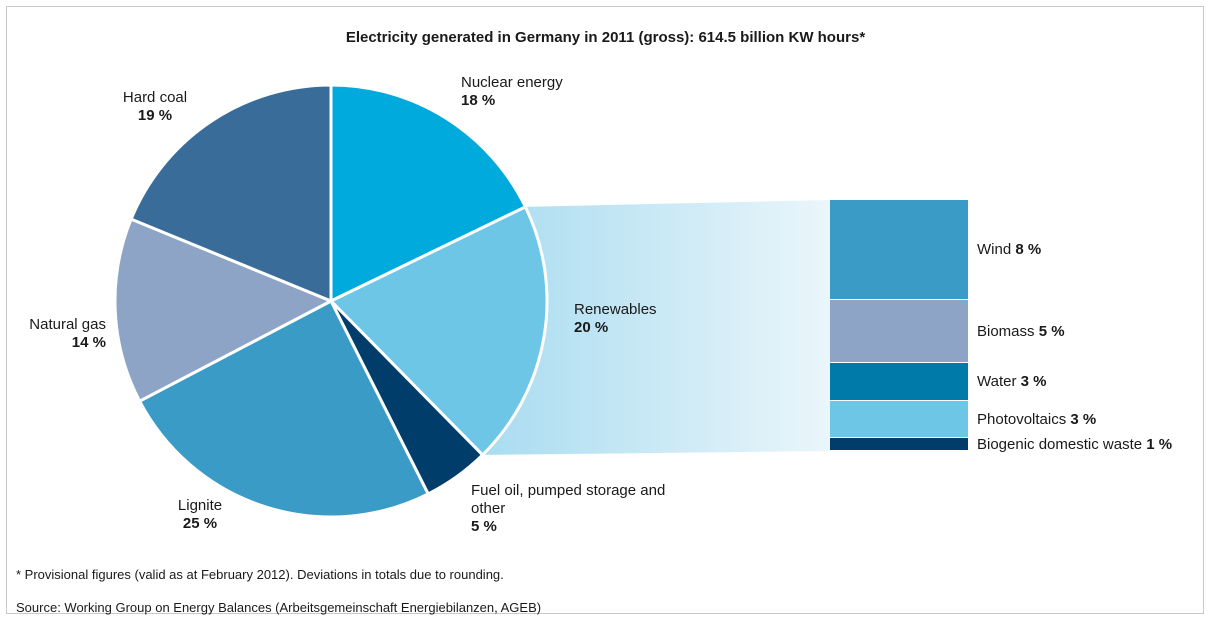 The height and width of the screenshot is (619, 1211). I want to click on slice-label-hard-coal: Hard coal 19 %, so click(155, 107).